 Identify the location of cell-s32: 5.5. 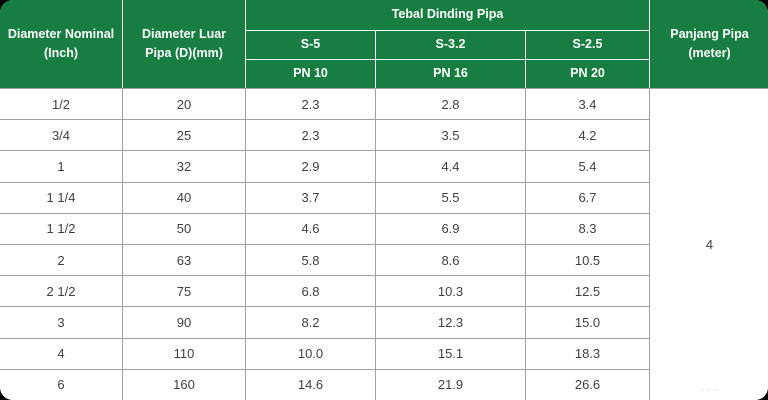
(450, 197).